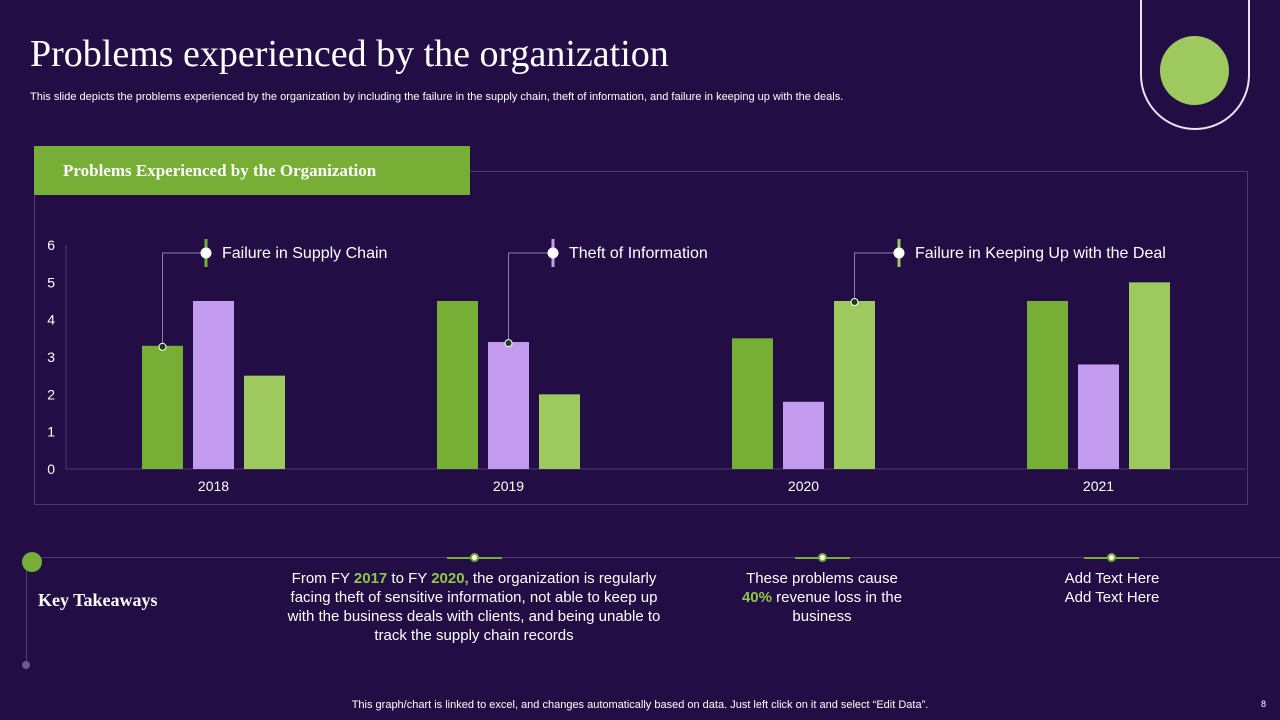  What do you see at coordinates (322, 578) in the screenshot?
I see `takeaway-1-prefix: From FY` at bounding box center [322, 578].